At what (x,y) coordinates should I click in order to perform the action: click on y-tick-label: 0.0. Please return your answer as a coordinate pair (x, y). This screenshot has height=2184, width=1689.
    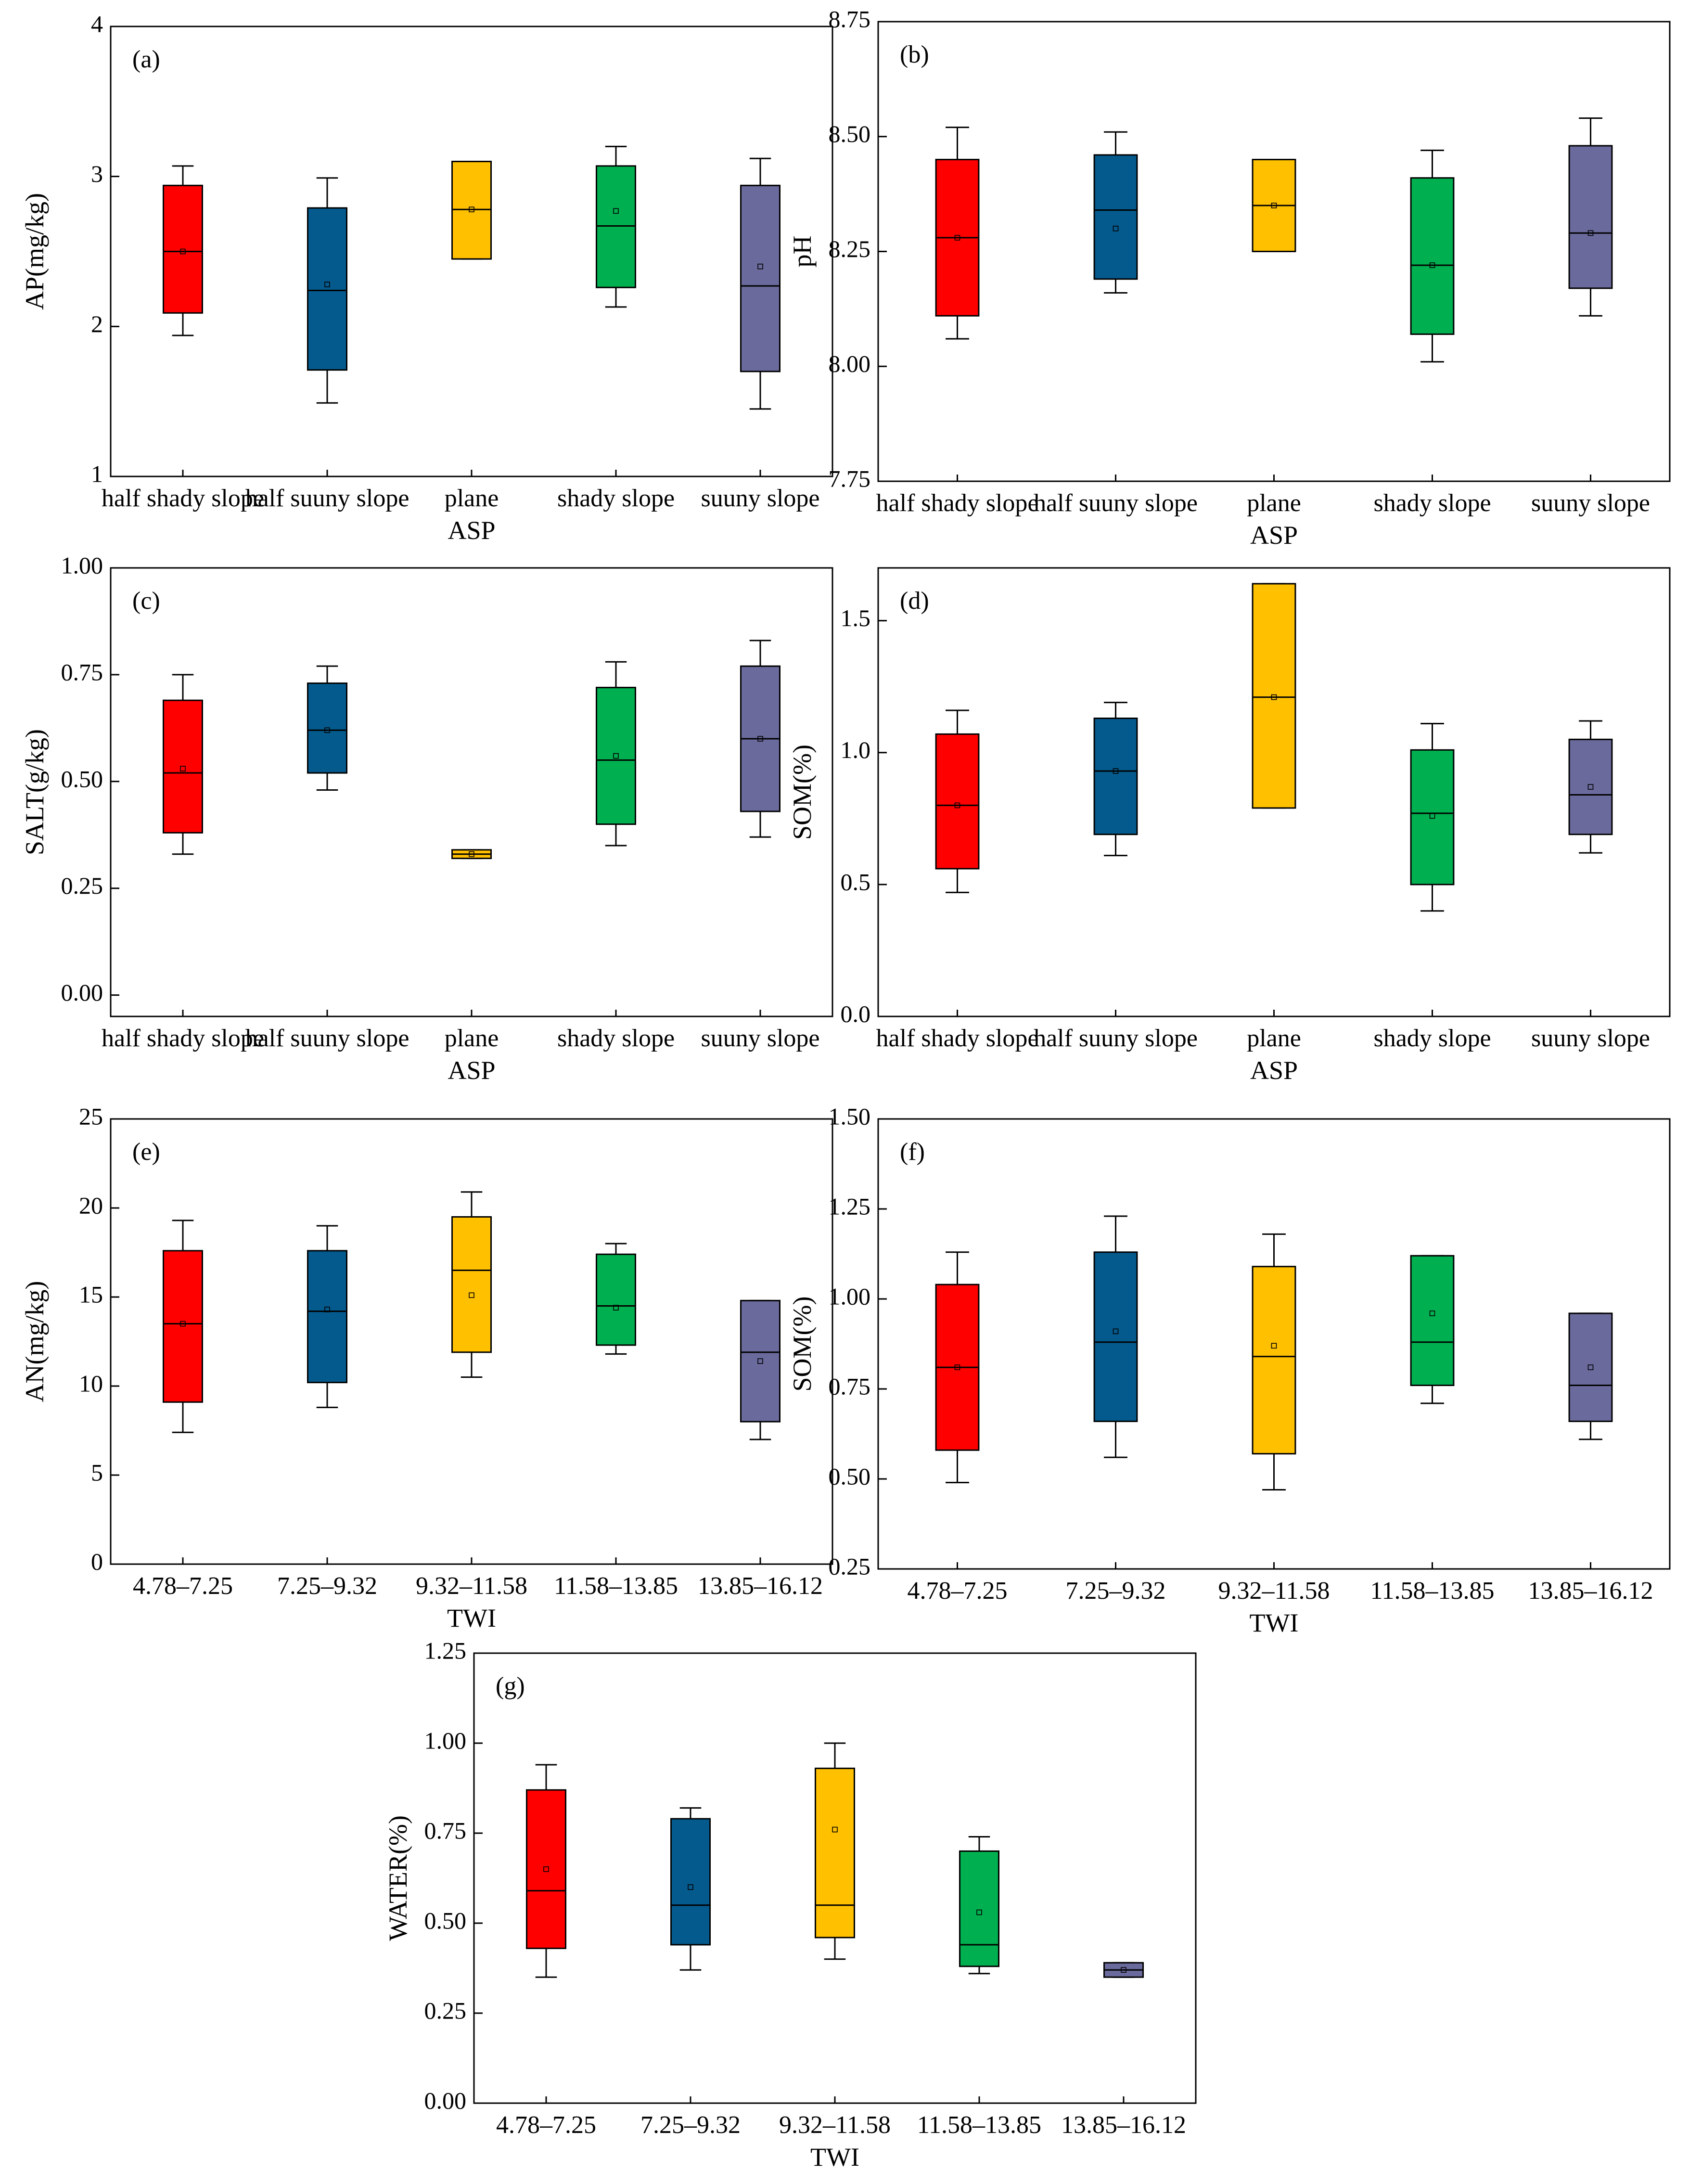
    Looking at the image, I should click on (856, 1014).